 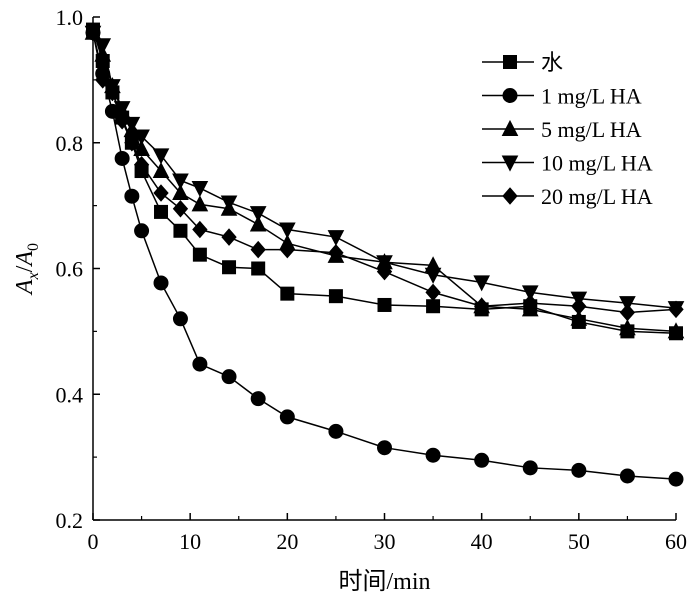 What do you see at coordinates (385, 541) in the screenshot?
I see `x-tick-label: 30` at bounding box center [385, 541].